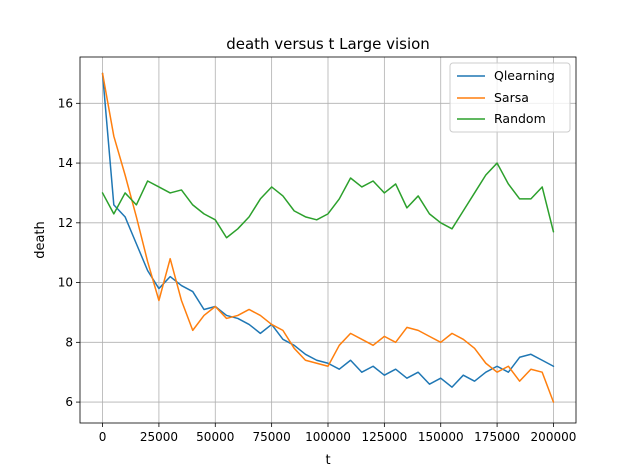  What do you see at coordinates (384, 437) in the screenshot?
I see `x-tick-label: 125000` at bounding box center [384, 437].